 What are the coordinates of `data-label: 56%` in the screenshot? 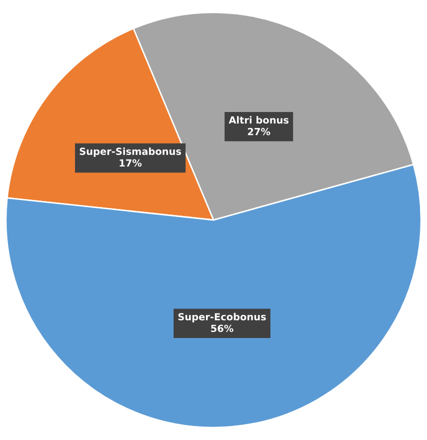 It's located at (222, 328).